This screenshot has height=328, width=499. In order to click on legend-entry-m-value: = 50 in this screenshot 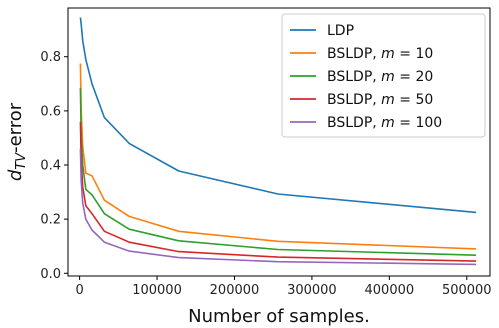, I will do `click(414, 100)`.